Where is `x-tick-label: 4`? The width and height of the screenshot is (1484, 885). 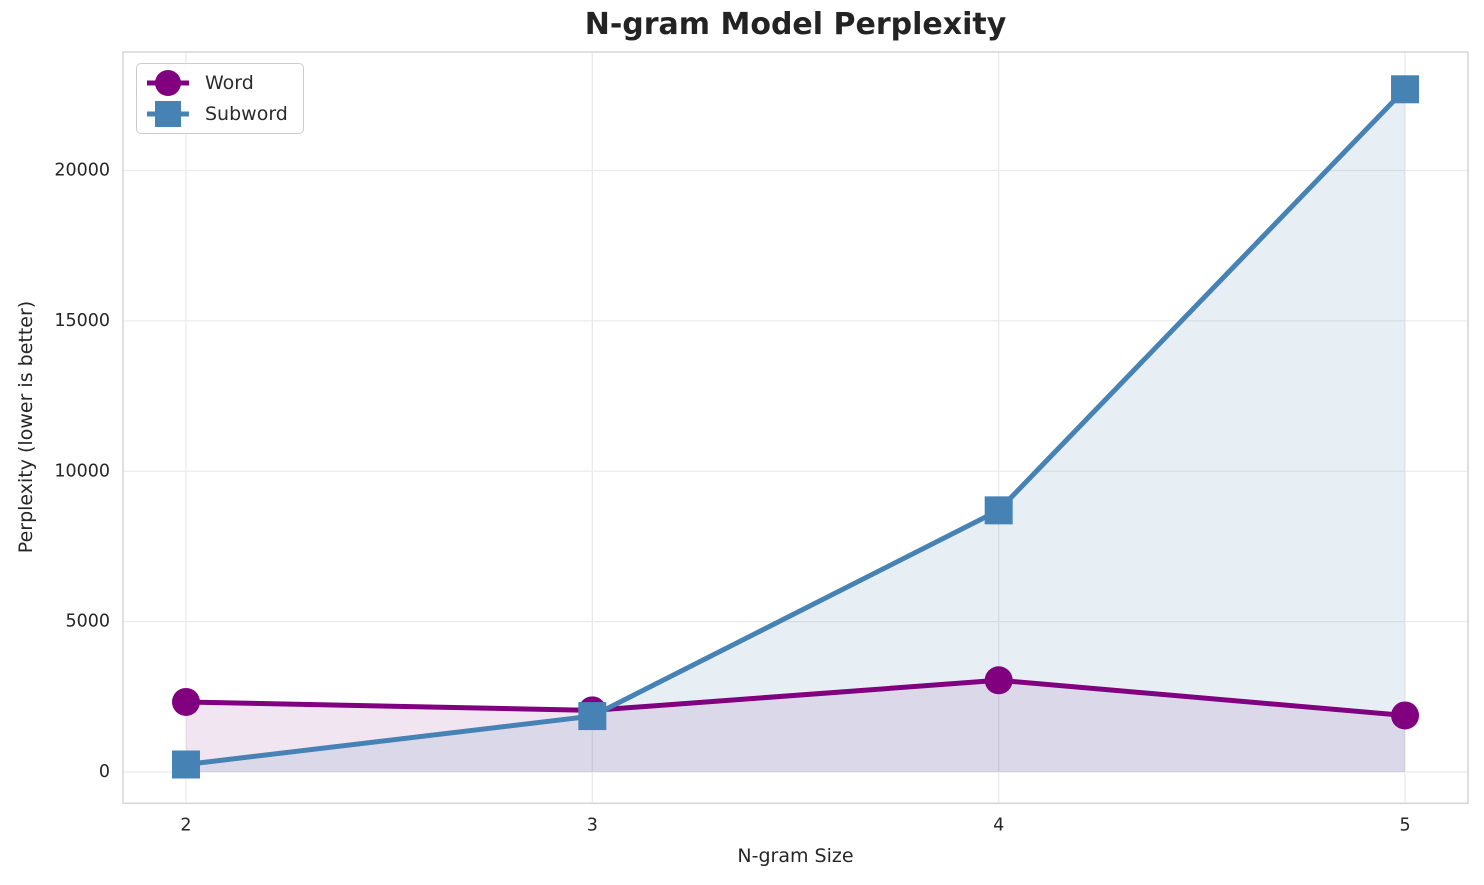 x-tick-label: 4 is located at coordinates (998, 825).